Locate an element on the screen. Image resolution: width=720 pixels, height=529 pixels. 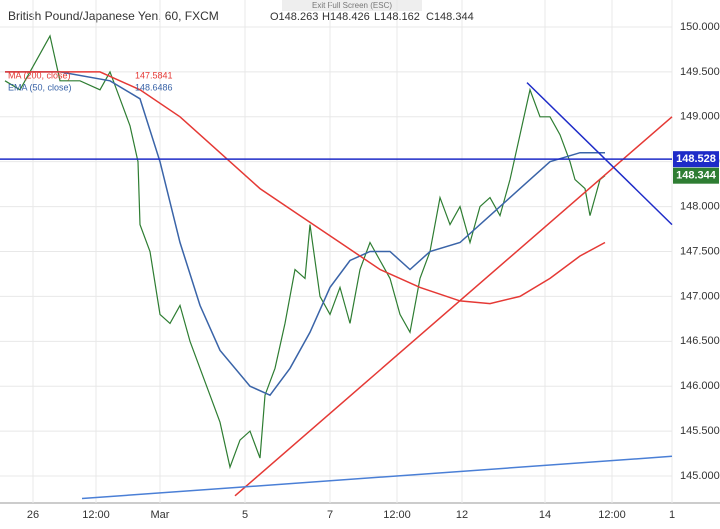
y-tick-label: 147.500 is located at coordinates (700, 251).